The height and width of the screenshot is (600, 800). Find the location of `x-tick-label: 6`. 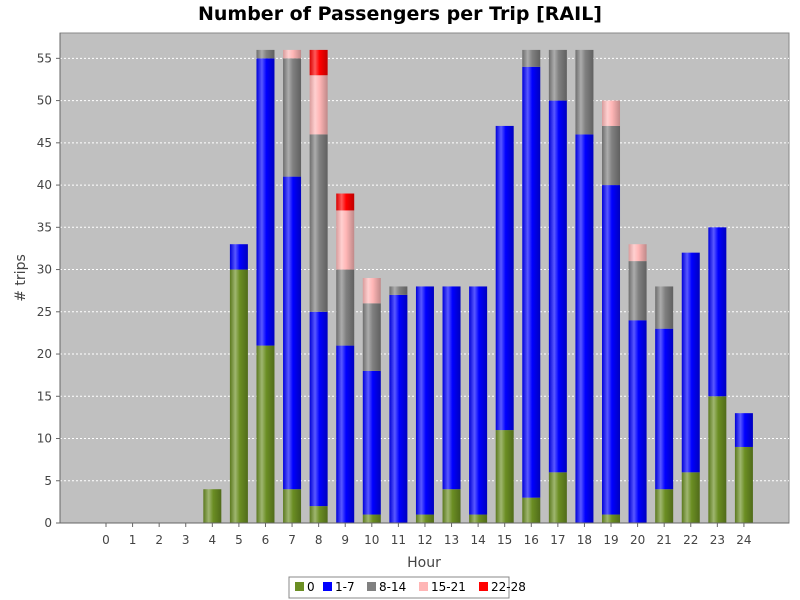

x-tick-label: 6 is located at coordinates (266, 540).